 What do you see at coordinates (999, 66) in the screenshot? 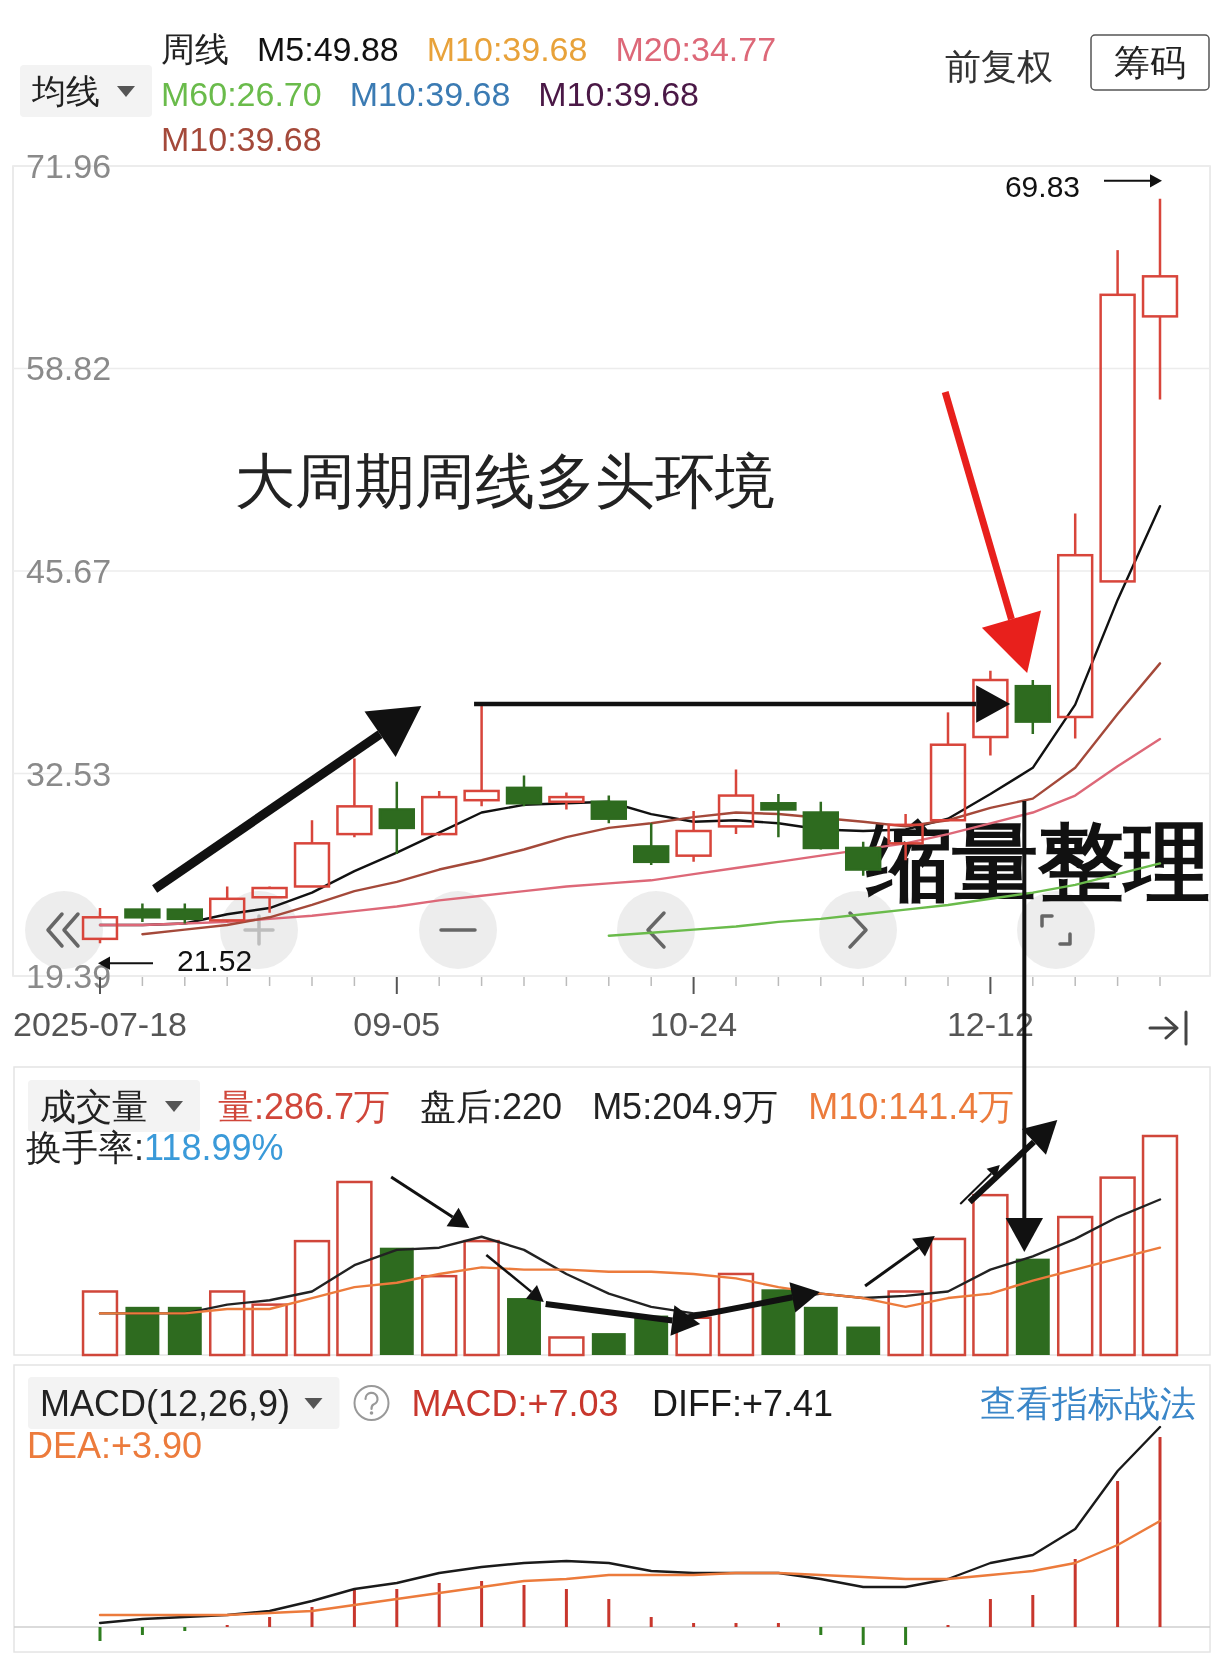
I see `text: 前复权` at bounding box center [999, 66].